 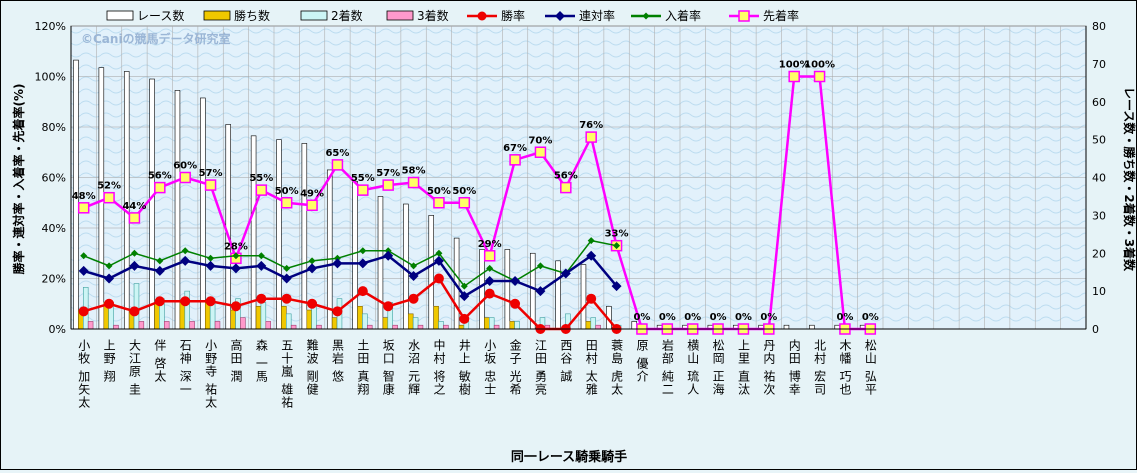 What do you see at coordinates (617, 367) in the screenshot?
I see `x-tick-label: 蓑島 虎太` at bounding box center [617, 367].